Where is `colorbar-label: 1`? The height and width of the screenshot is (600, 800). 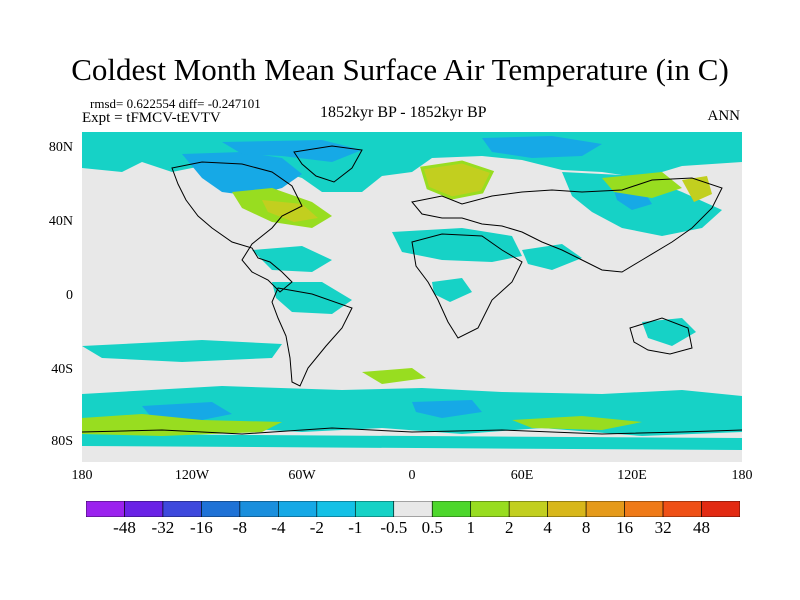 colorbar-label: 1 is located at coordinates (470, 527).